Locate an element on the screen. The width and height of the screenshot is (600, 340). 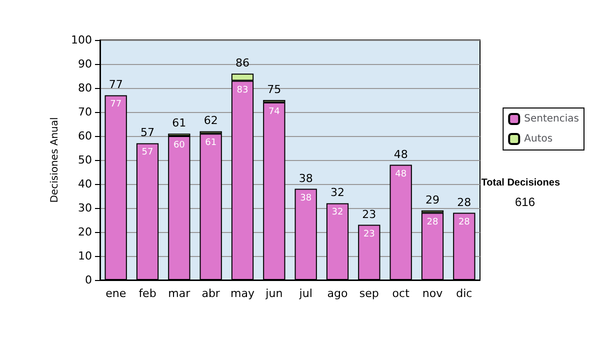
total-label: 28 is located at coordinates (464, 202).